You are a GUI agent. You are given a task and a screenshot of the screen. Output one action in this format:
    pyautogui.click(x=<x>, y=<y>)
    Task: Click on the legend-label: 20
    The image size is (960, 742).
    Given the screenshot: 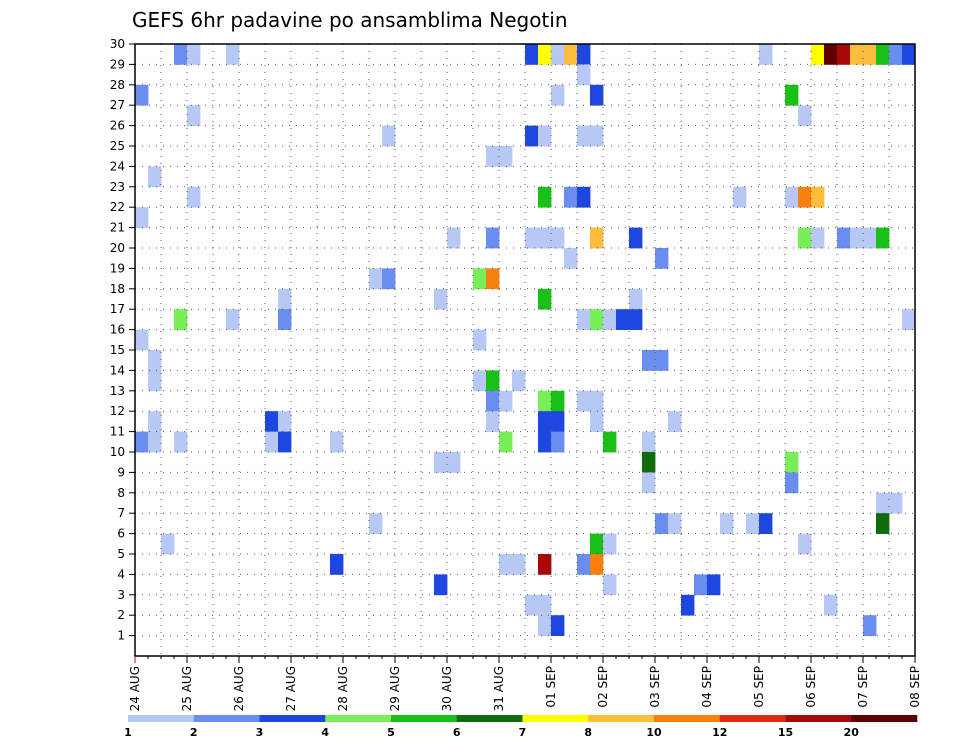 What is the action you would take?
    pyautogui.click(x=852, y=732)
    